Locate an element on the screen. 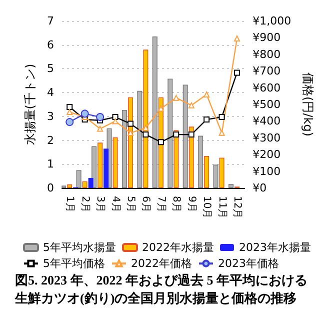 This screenshot has width=330, height=322. x-tick-label: 6月 is located at coordinates (146, 204).